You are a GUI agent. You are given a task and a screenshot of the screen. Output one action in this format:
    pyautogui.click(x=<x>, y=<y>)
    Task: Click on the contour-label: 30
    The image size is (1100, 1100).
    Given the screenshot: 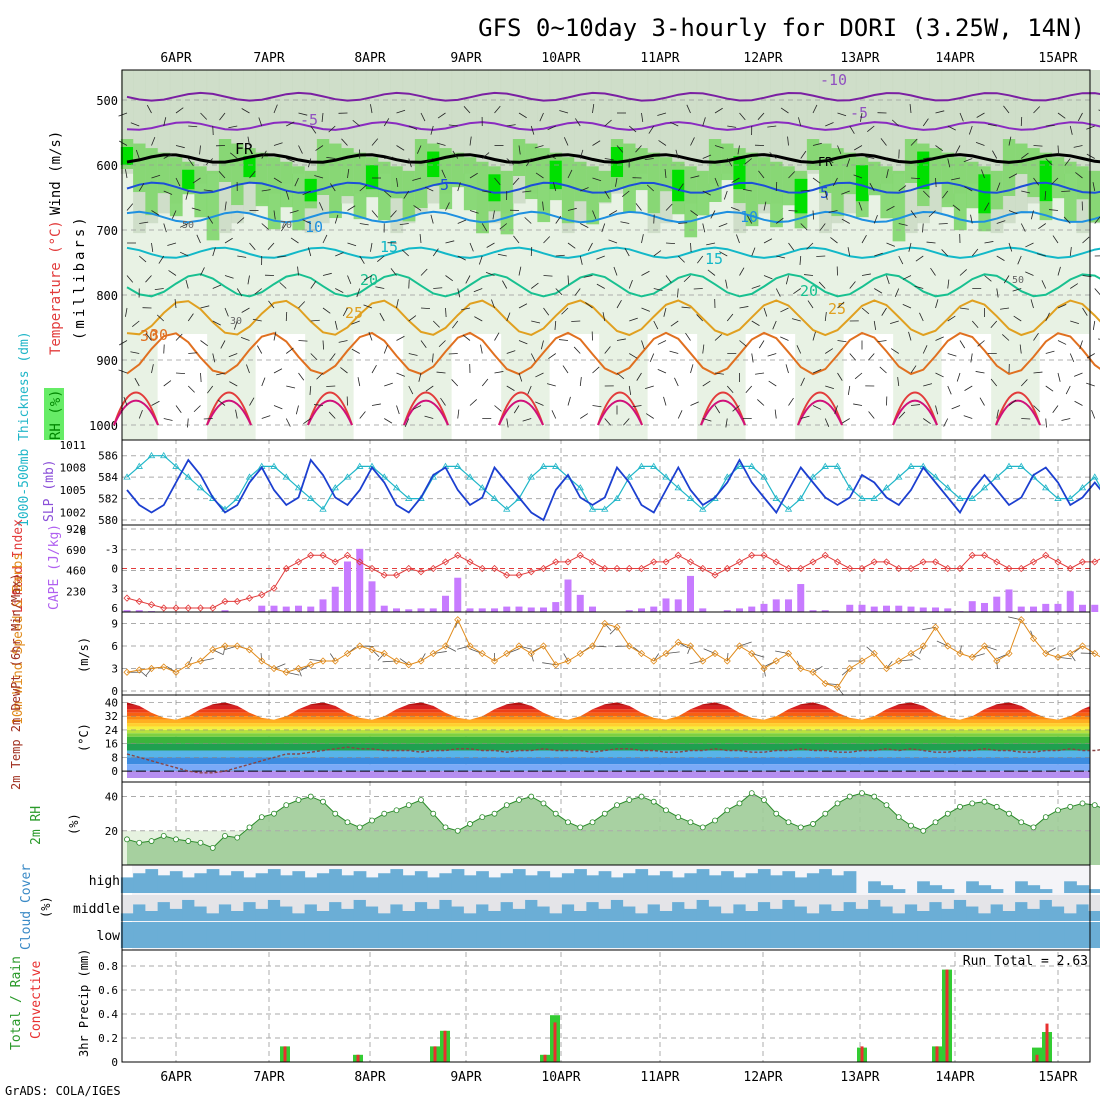 What is the action you would take?
    pyautogui.click(x=236, y=321)
    